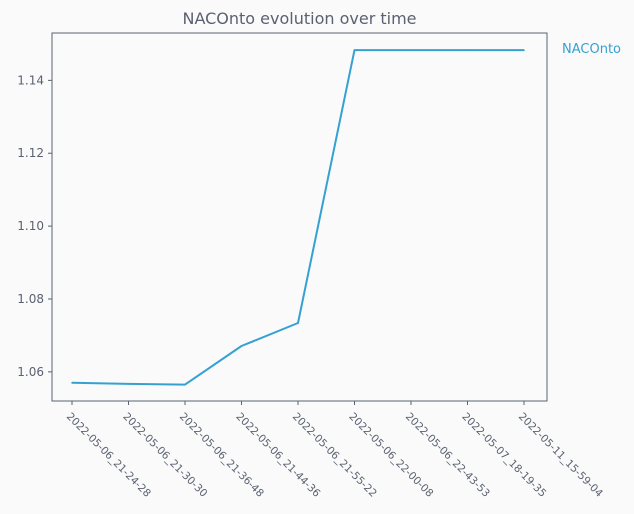 The image size is (634, 514). I want to click on y-tick-label: 1.06, so click(30, 372).